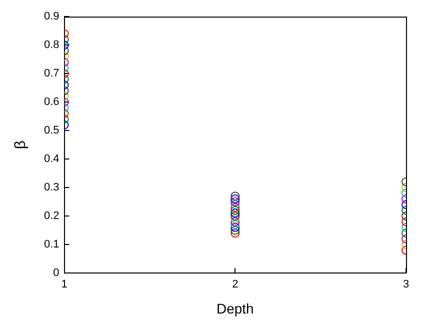 The width and height of the screenshot is (436, 328). What do you see at coordinates (52, 16) in the screenshot?
I see `y-tick-label: 0.9` at bounding box center [52, 16].